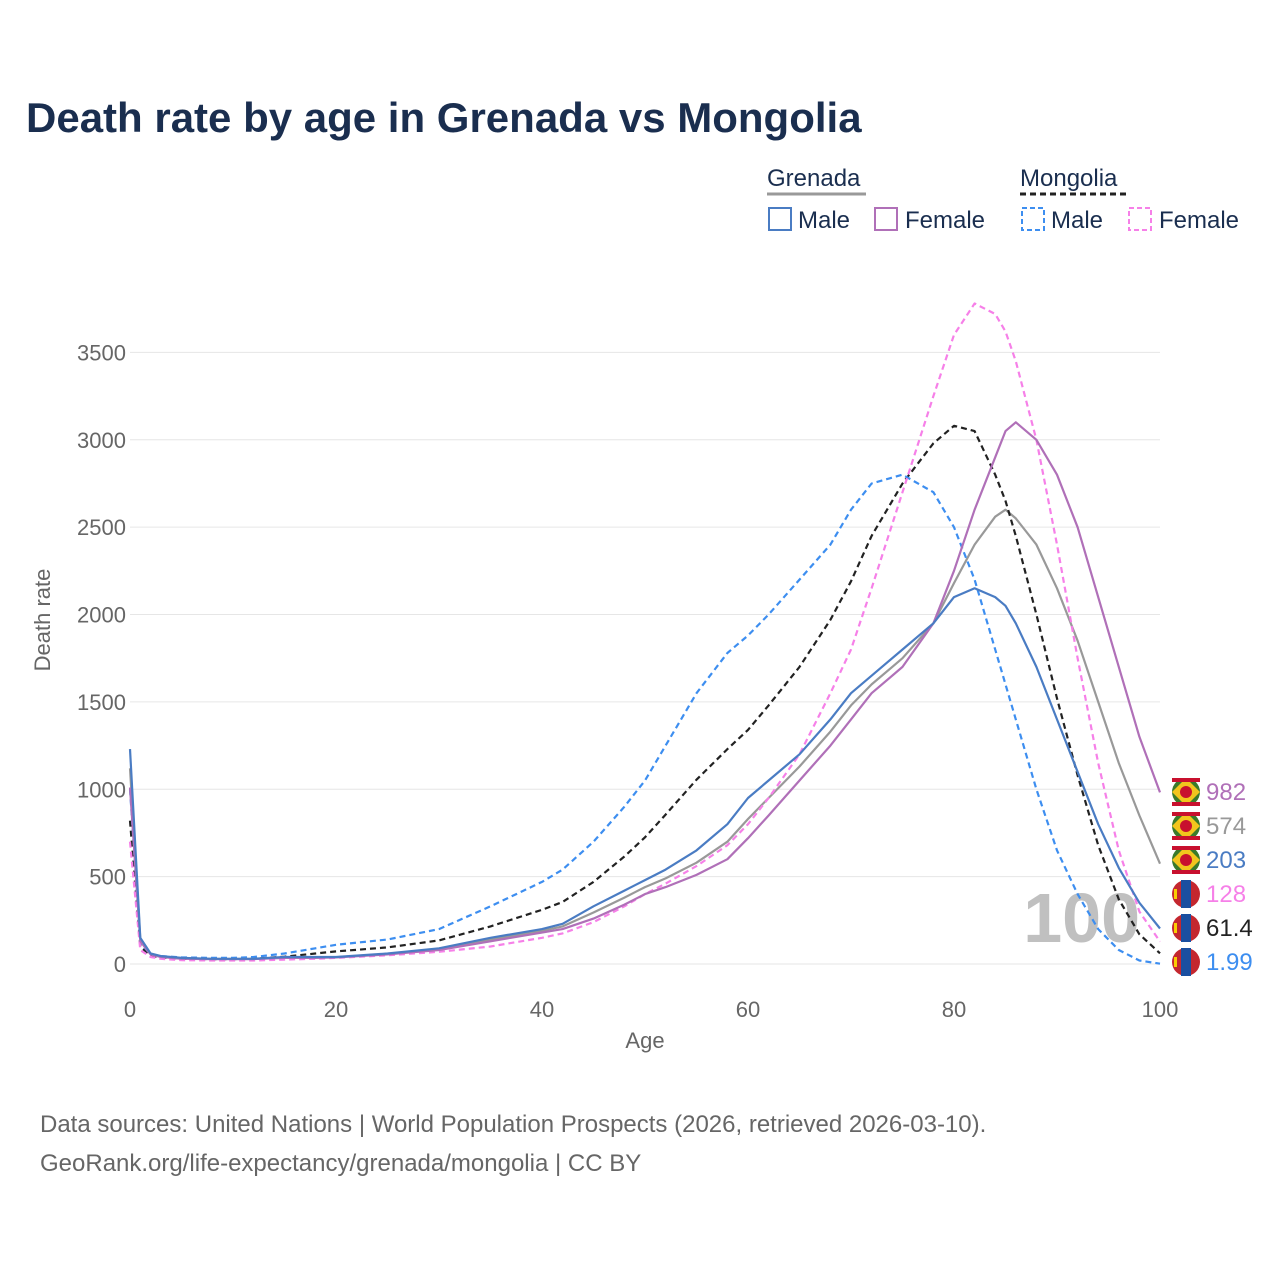  What do you see at coordinates (886, 219) in the screenshot?
I see `legend-grenada-female-swatch` at bounding box center [886, 219].